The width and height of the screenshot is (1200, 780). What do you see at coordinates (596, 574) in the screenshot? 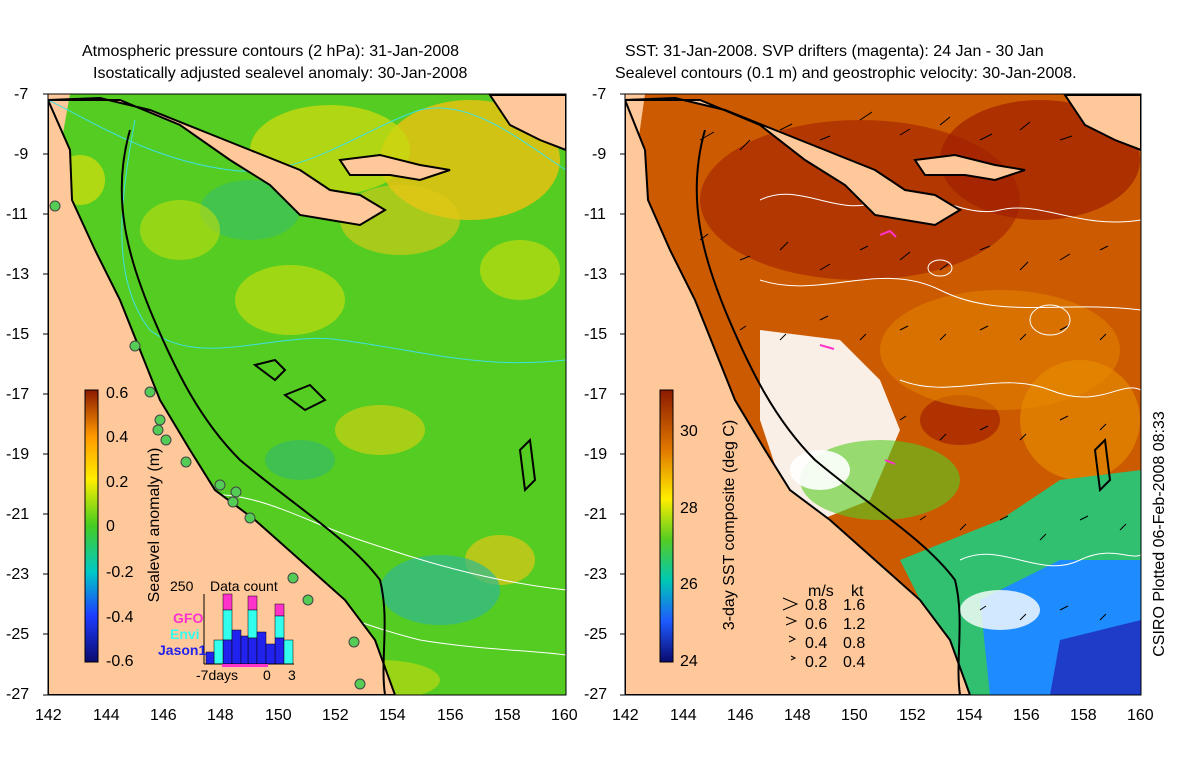
I see `y-tick-right-8: -23` at bounding box center [596, 574].